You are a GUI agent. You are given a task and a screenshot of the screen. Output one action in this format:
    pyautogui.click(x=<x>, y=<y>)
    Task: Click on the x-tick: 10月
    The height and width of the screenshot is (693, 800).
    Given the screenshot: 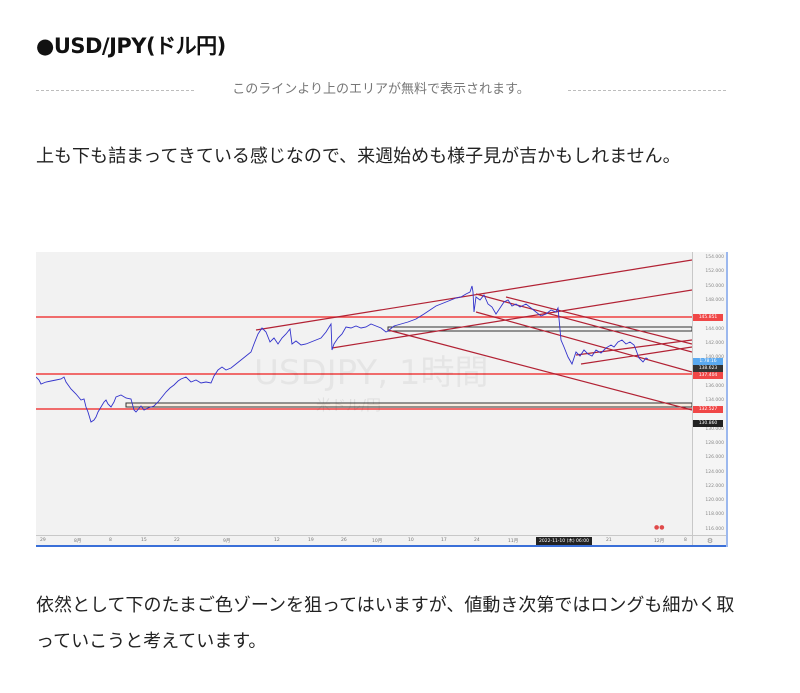 What is the action you would take?
    pyautogui.click(x=377, y=541)
    